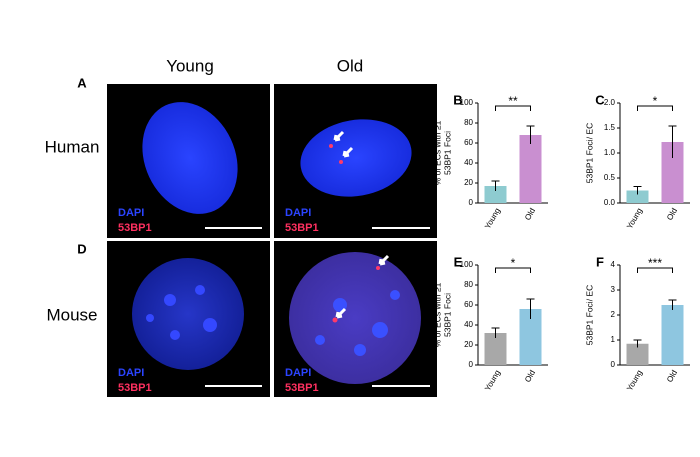  What do you see at coordinates (188, 319) in the screenshot?
I see `image-young-mouse` at bounding box center [188, 319].